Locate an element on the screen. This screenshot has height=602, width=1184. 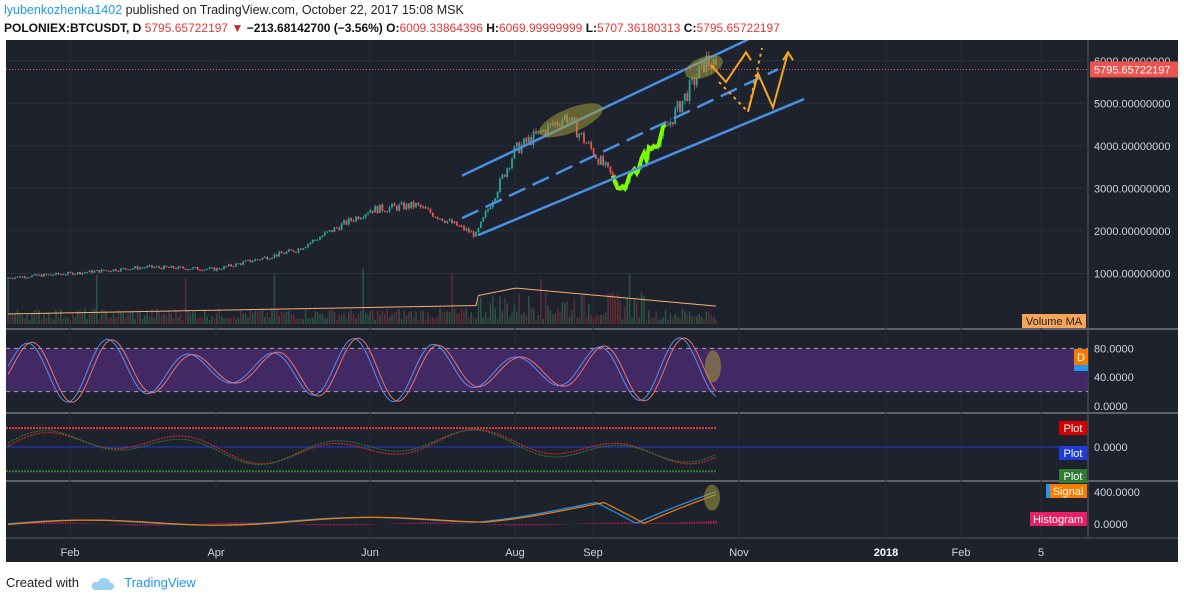
stoch-d-label: D is located at coordinates (1081, 358).